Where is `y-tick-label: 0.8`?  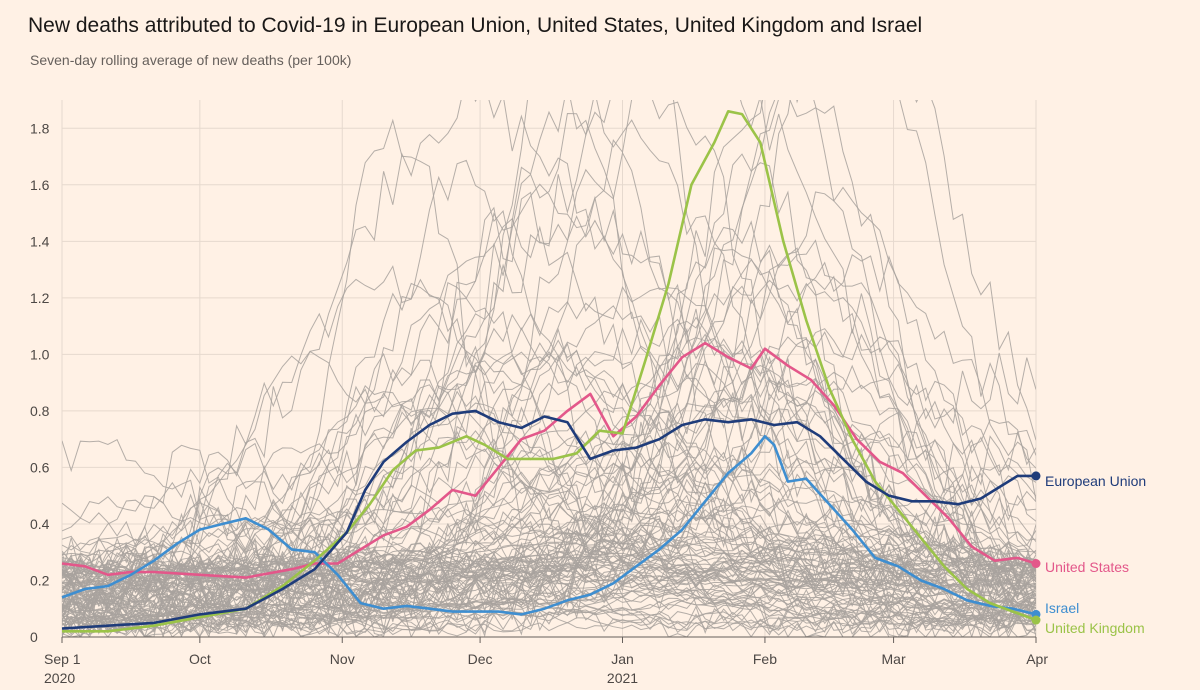
y-tick-label: 0.8 is located at coordinates (40, 411).